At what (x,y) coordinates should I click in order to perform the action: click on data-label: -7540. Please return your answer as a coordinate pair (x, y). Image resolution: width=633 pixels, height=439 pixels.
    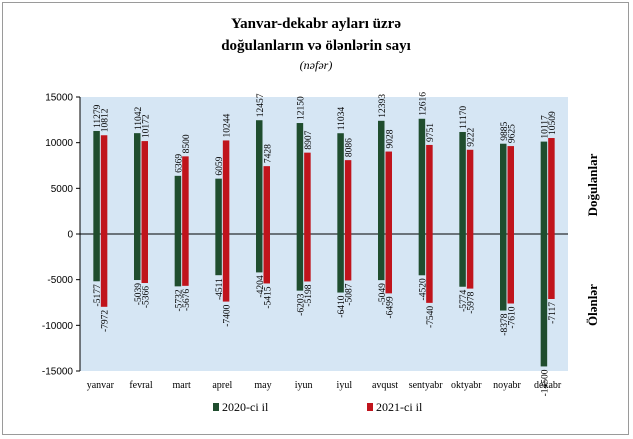
    Looking at the image, I should click on (431, 317).